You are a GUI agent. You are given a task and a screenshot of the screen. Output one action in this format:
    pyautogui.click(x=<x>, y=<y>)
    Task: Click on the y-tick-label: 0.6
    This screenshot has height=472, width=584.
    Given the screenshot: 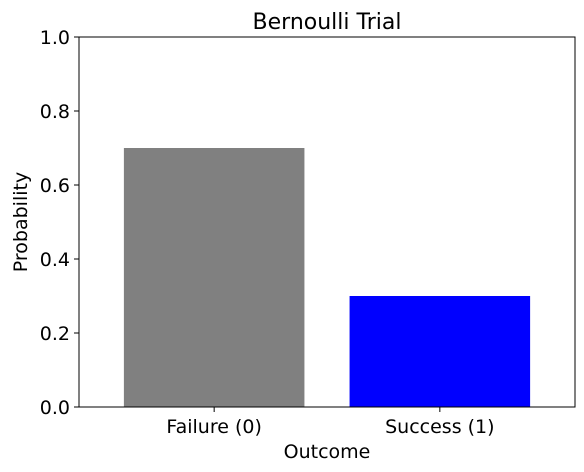 What is the action you would take?
    pyautogui.click(x=55, y=186)
    